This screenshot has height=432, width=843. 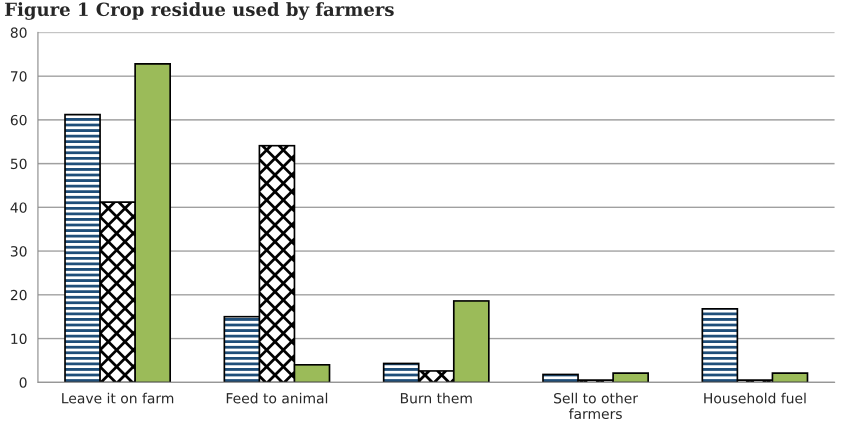 What do you see at coordinates (18, 295) in the screenshot?
I see `y-tick-label: 20` at bounding box center [18, 295].